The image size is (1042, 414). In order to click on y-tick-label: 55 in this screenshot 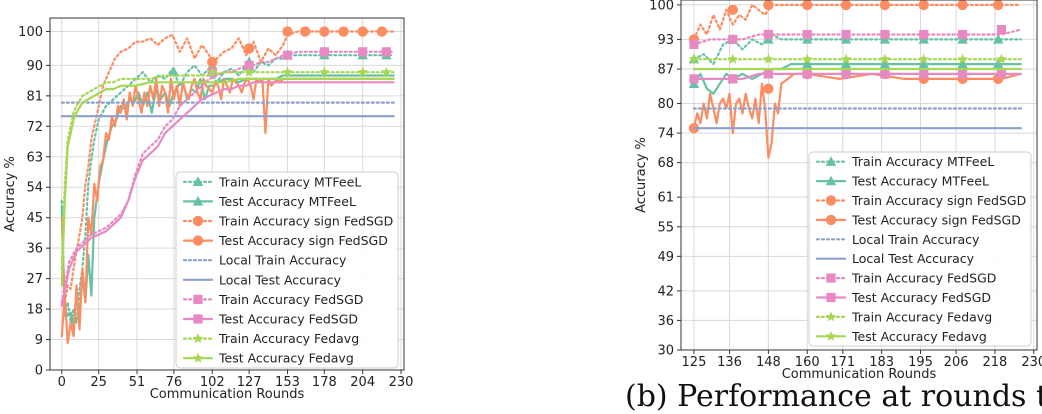, I will do `click(665, 227)`.